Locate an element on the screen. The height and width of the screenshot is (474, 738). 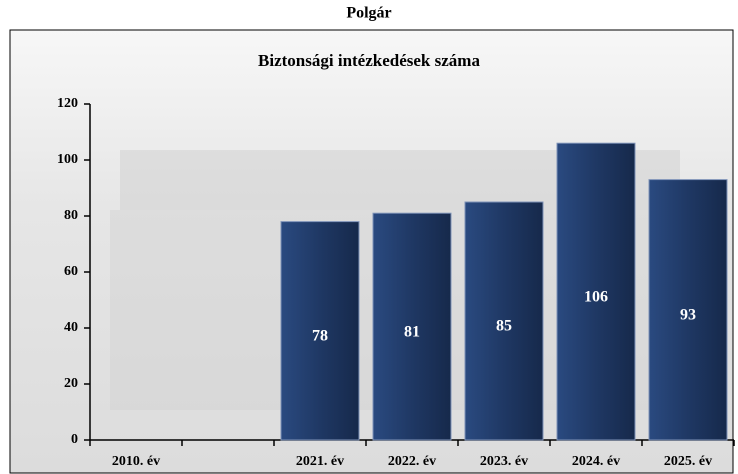
data-label: 106 is located at coordinates (596, 296).